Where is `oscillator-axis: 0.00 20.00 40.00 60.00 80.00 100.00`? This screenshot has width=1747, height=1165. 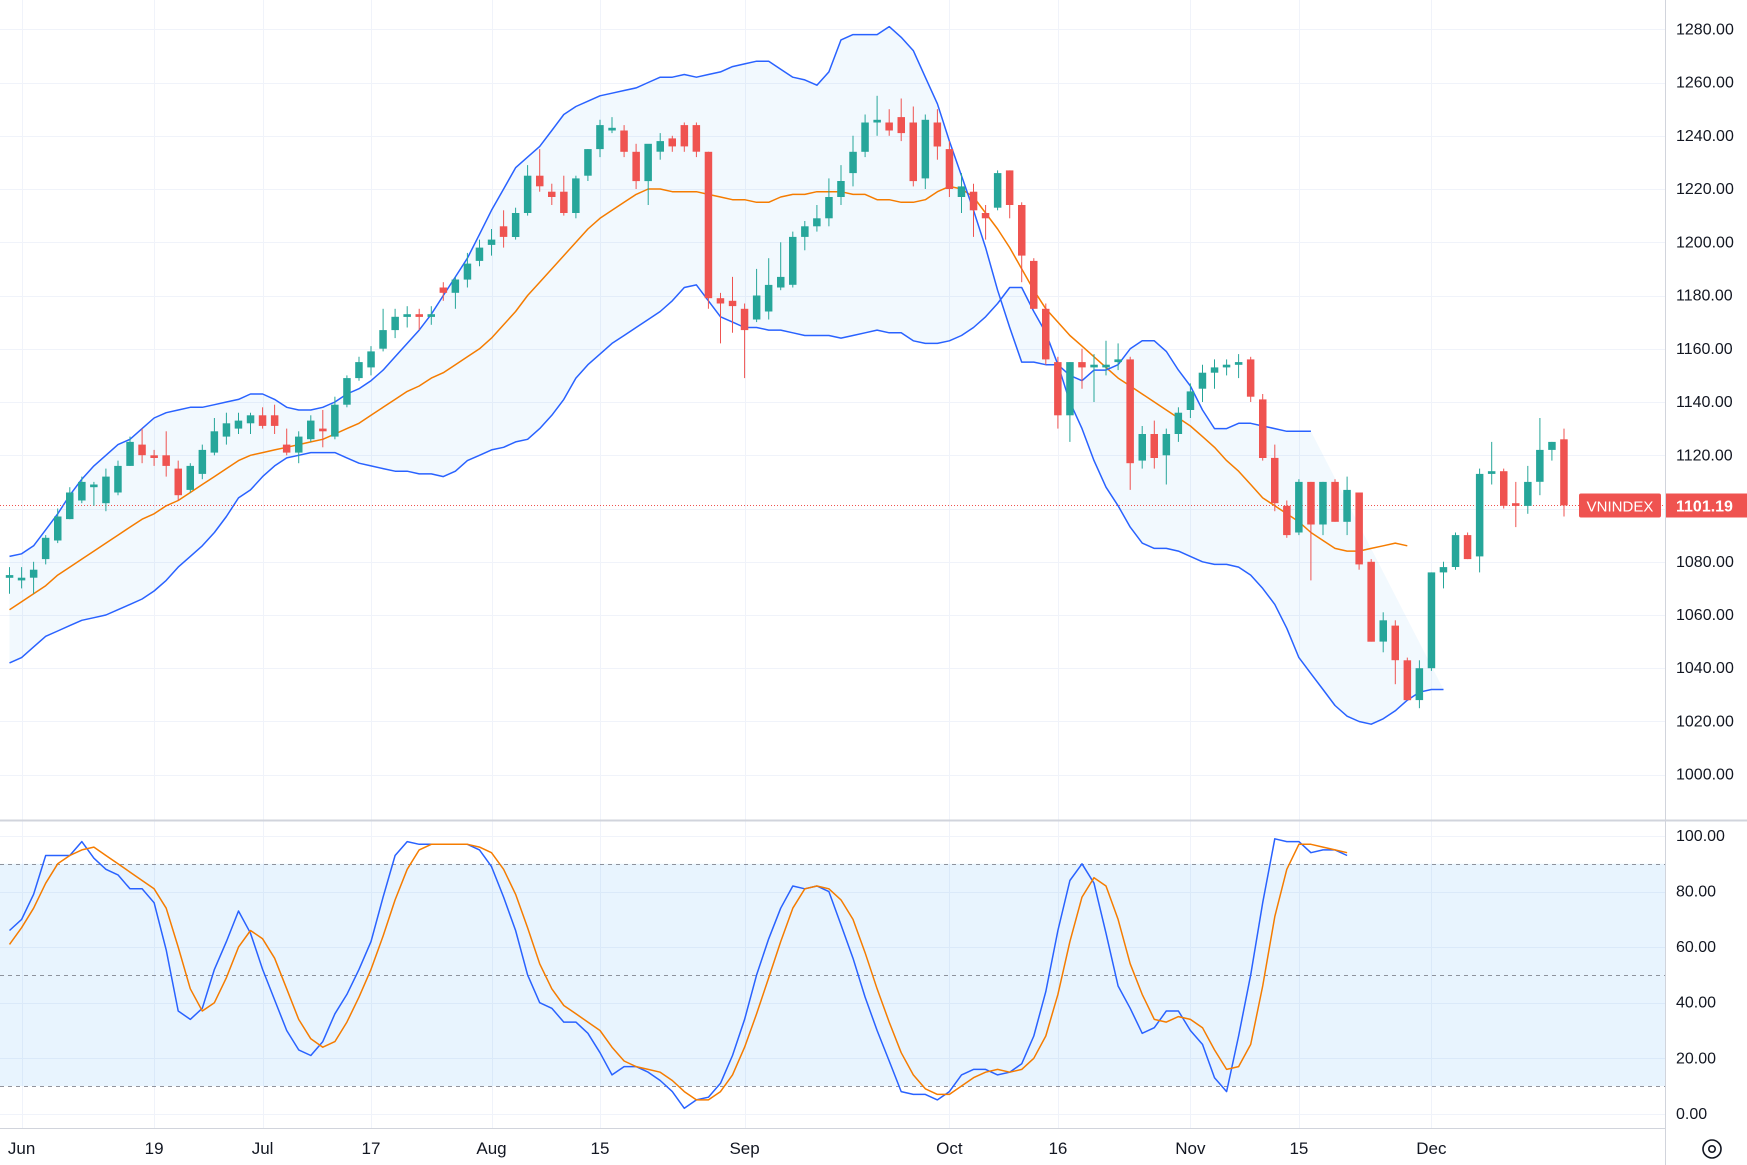
oscillator-axis: 0.00 20.00 40.00 60.00 80.00 100.00 is located at coordinates (1700, 975).